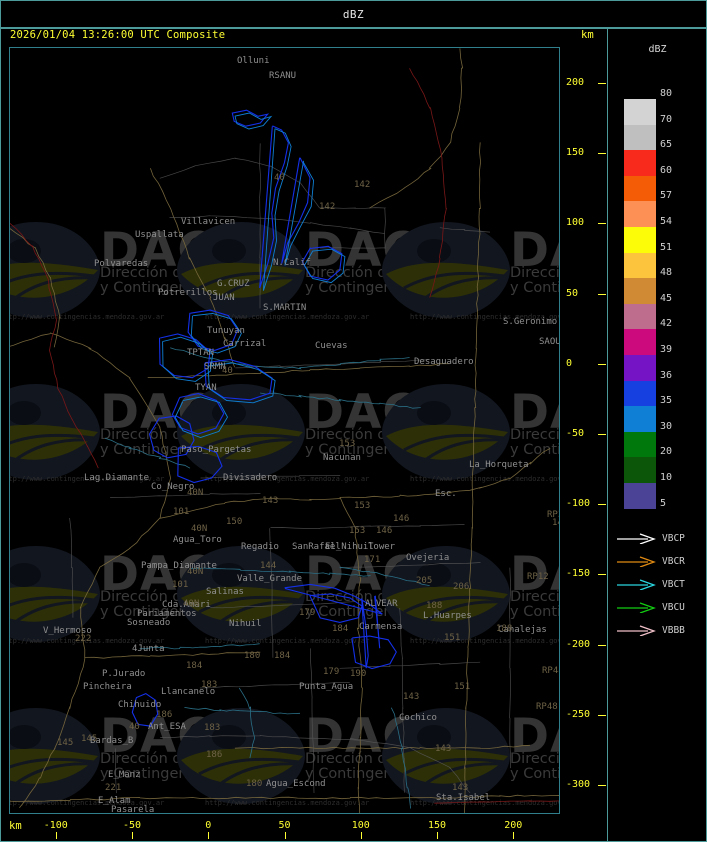  I want to click on map-route-label: 101, so click(181, 512).